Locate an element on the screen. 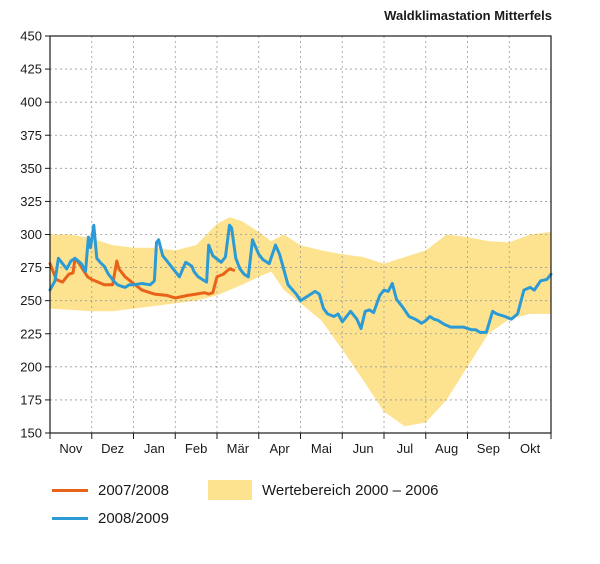 The width and height of the screenshot is (600, 564). legend-item-range: Wertebereich 2000 – 2006 is located at coordinates (323, 490).